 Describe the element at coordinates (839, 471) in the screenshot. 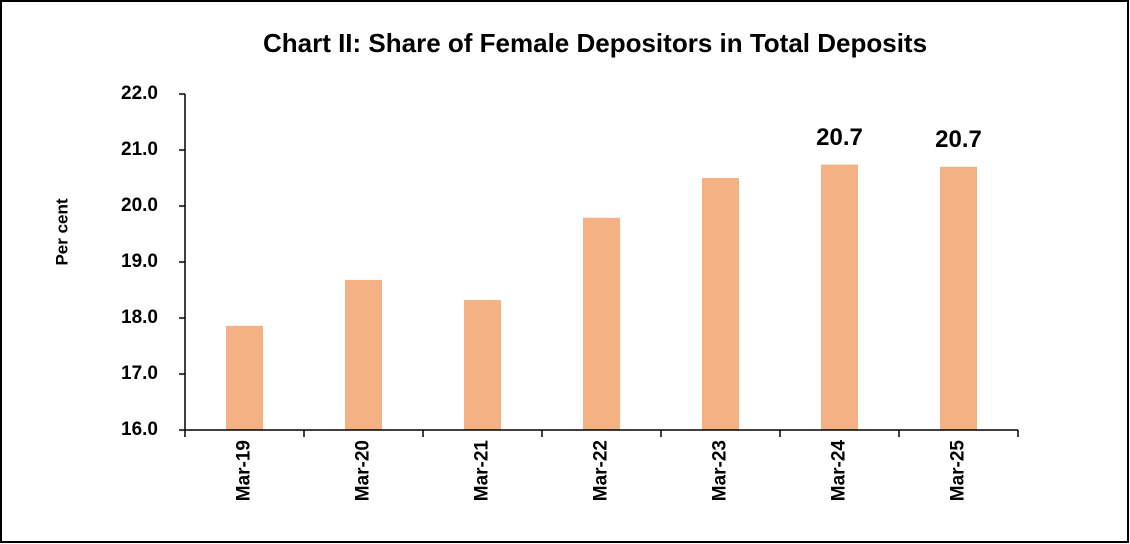

I see `x-tick-label: Mar-24` at that location.